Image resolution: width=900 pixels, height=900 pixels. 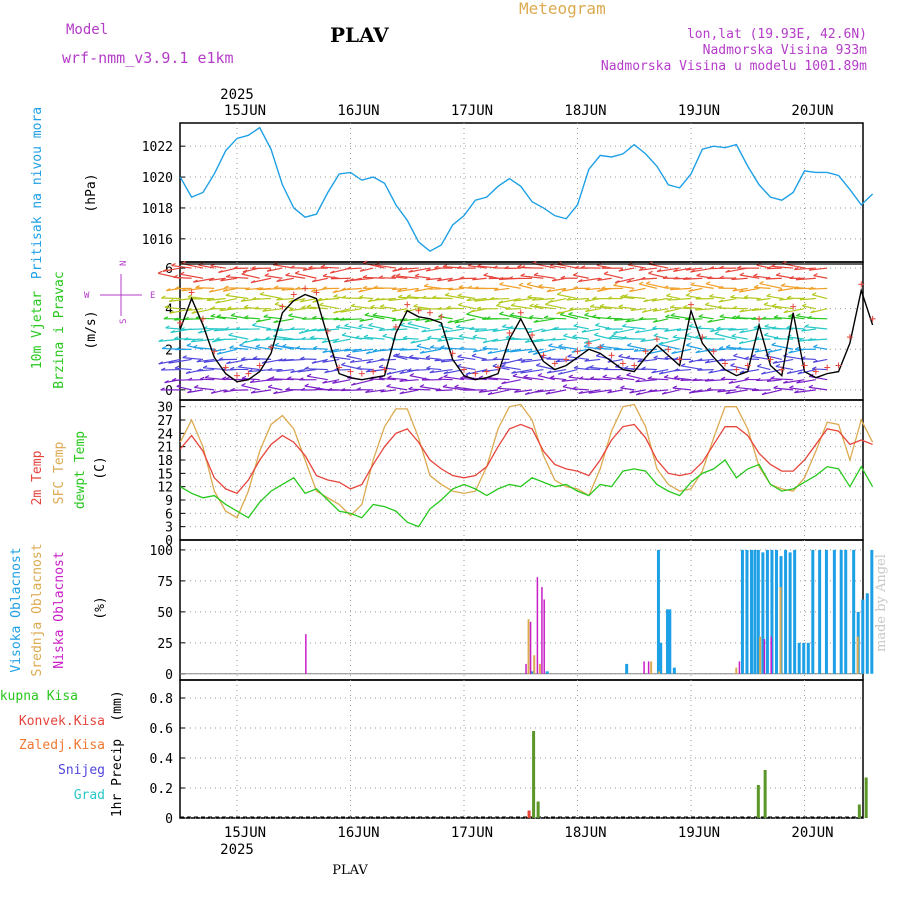 I want to click on dewpt-side-label: dewpt Temp, so click(x=80, y=470).